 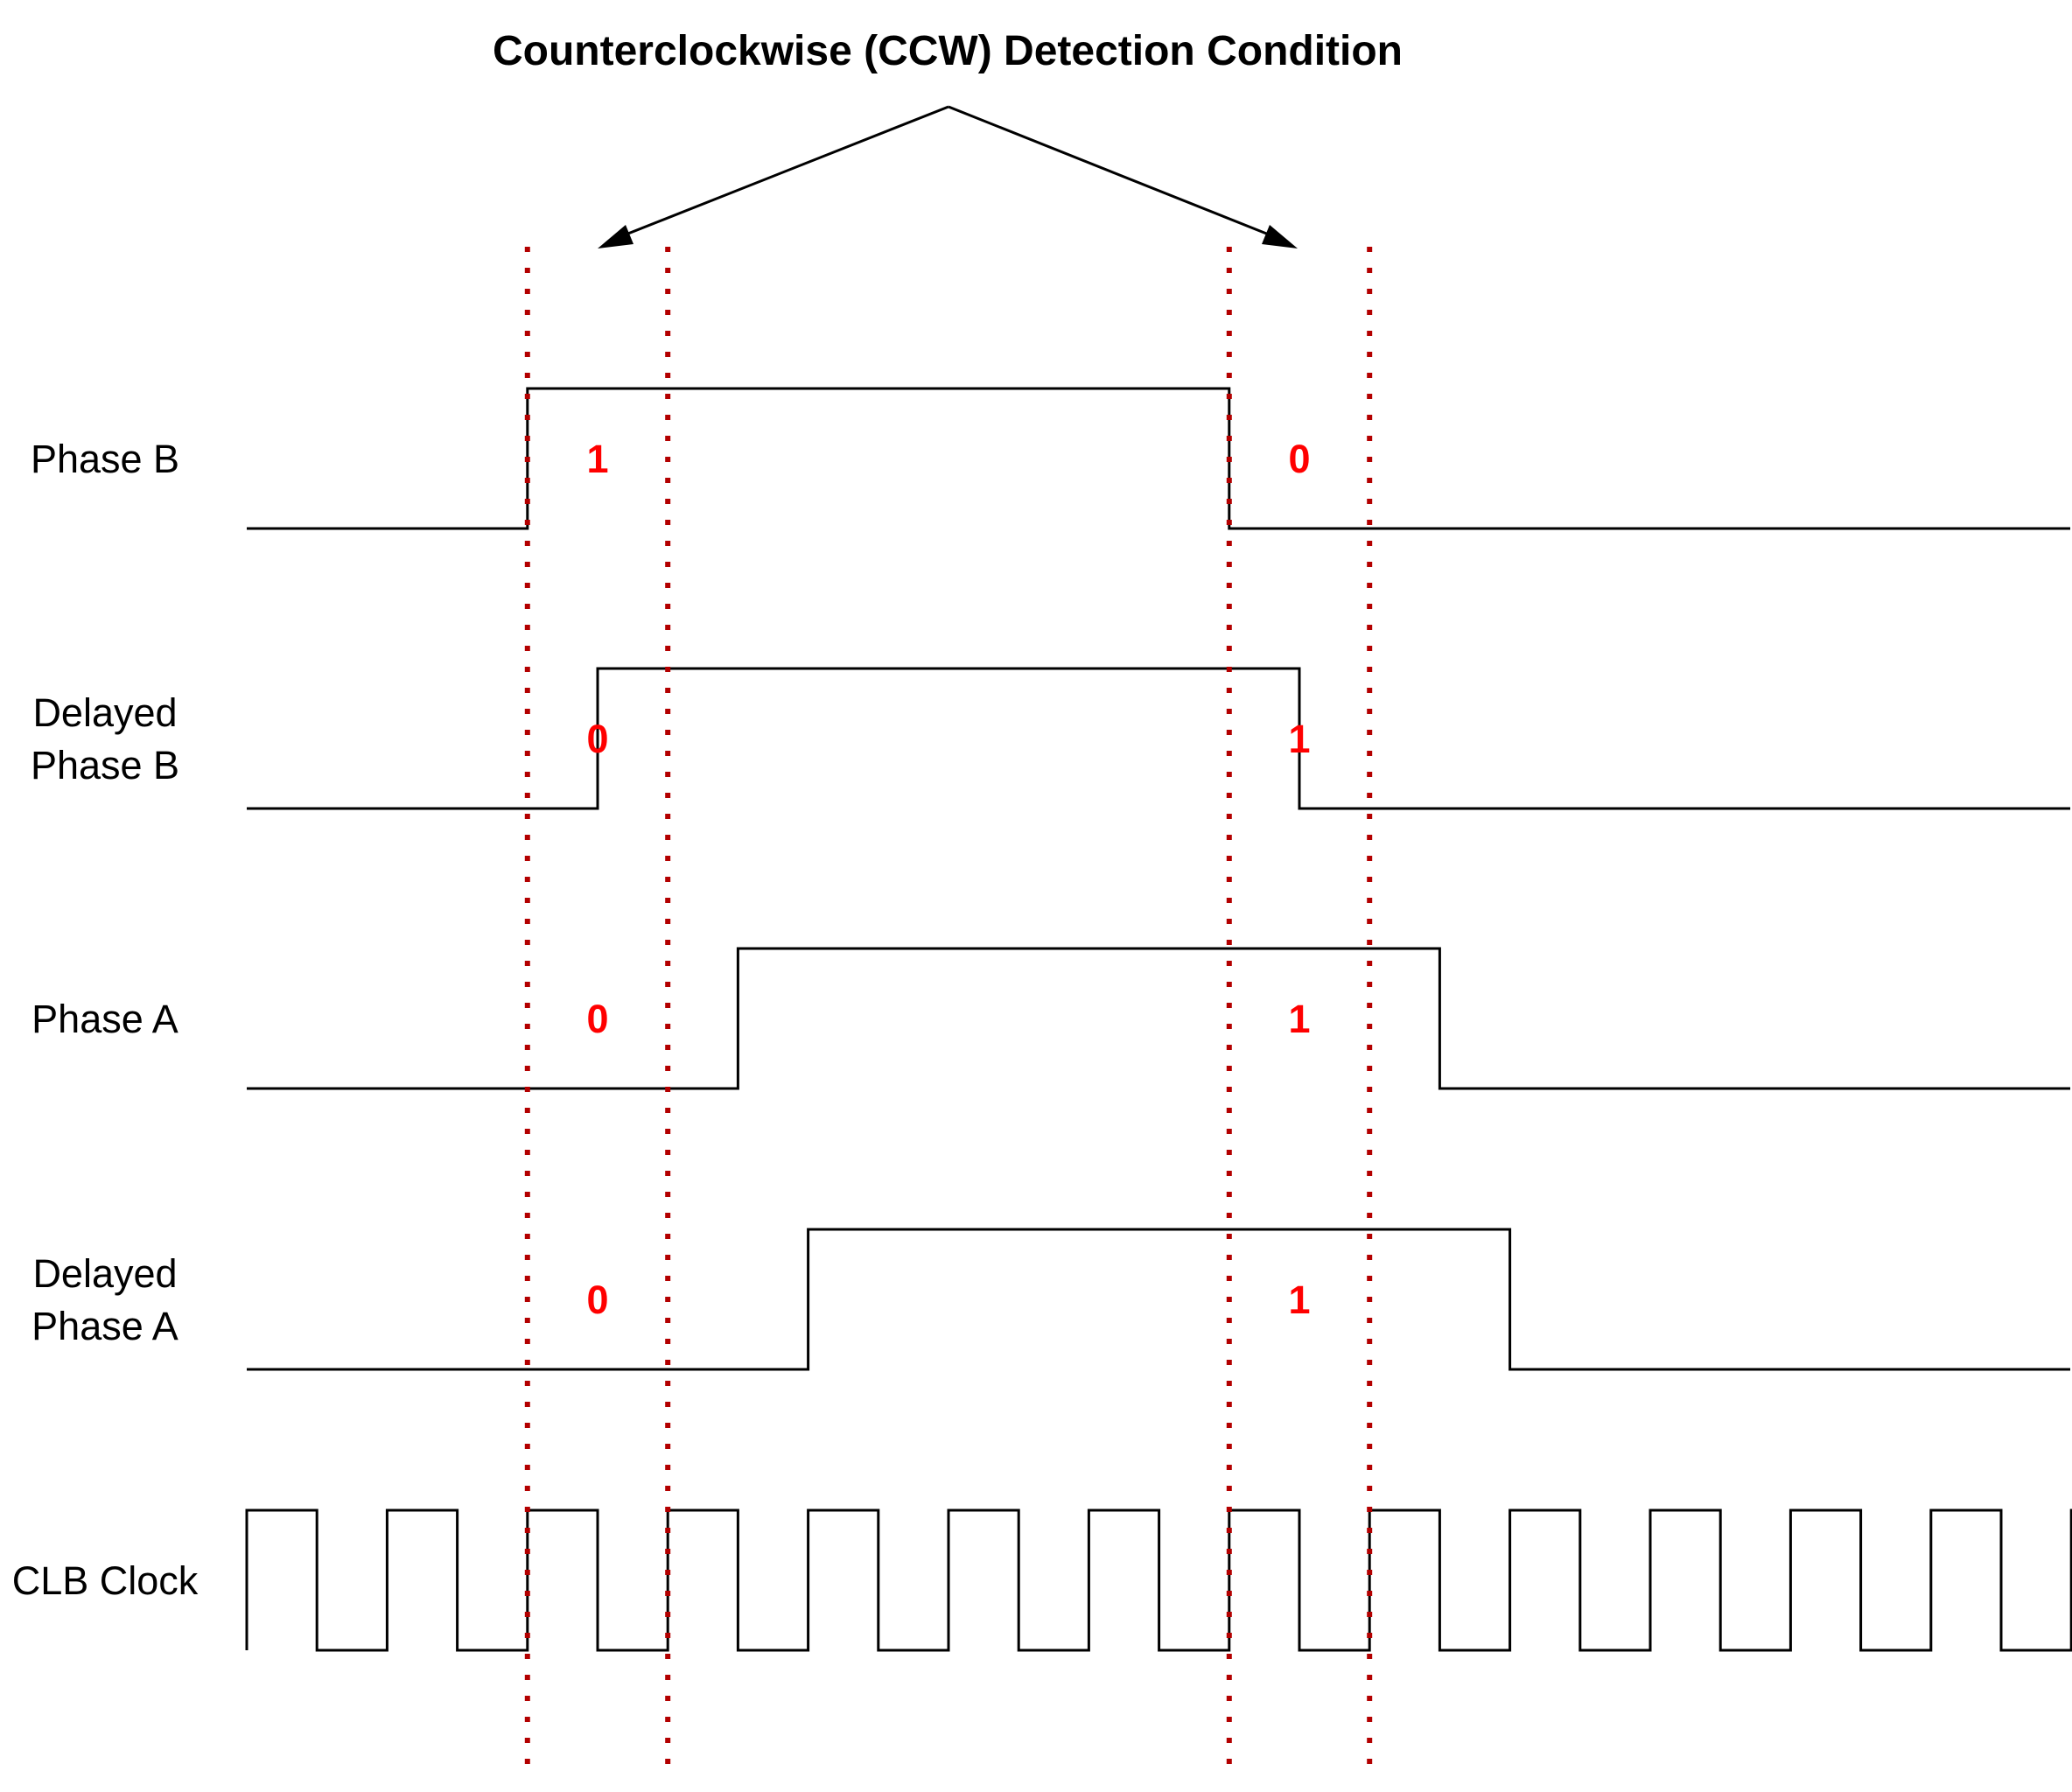 What do you see at coordinates (1280, 236) in the screenshot?
I see `arrow-right-head` at bounding box center [1280, 236].